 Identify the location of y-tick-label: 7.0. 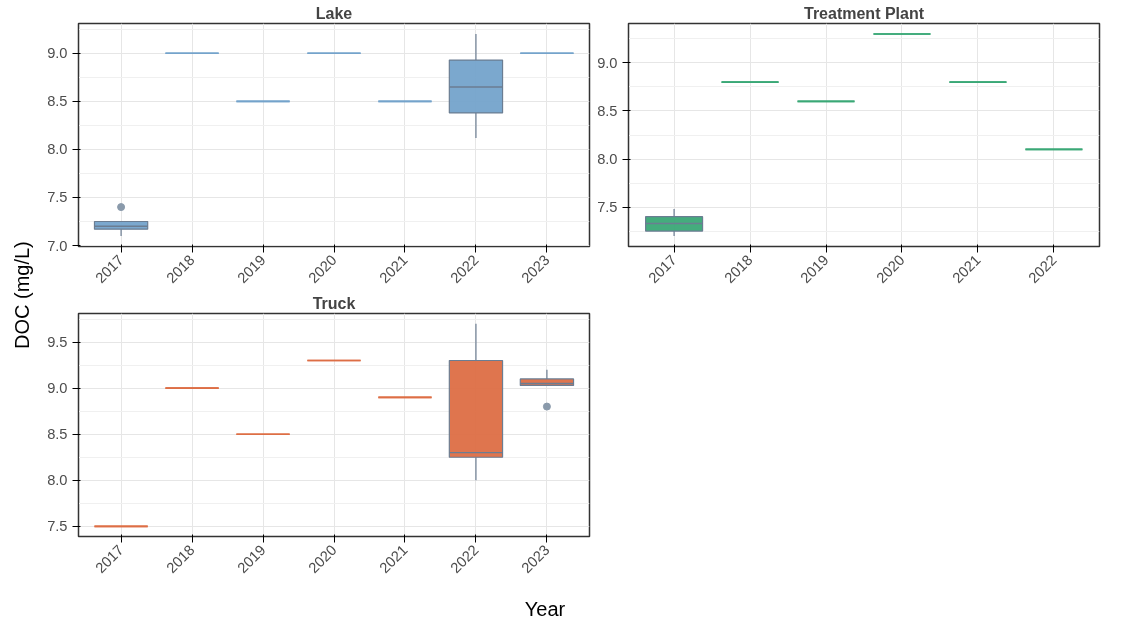
(57, 245).